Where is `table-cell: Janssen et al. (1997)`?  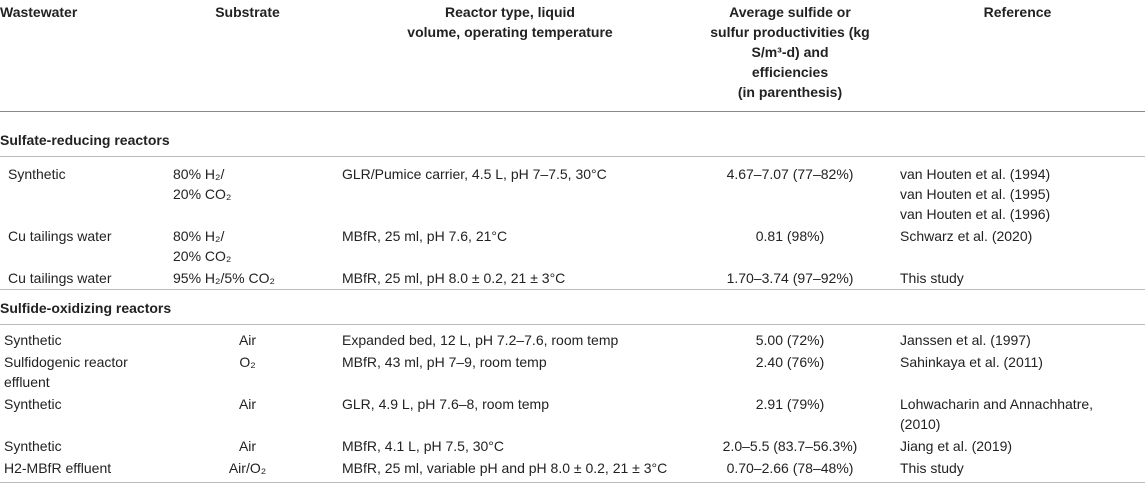 table-cell: Janssen et al. (1997) is located at coordinates (965, 340).